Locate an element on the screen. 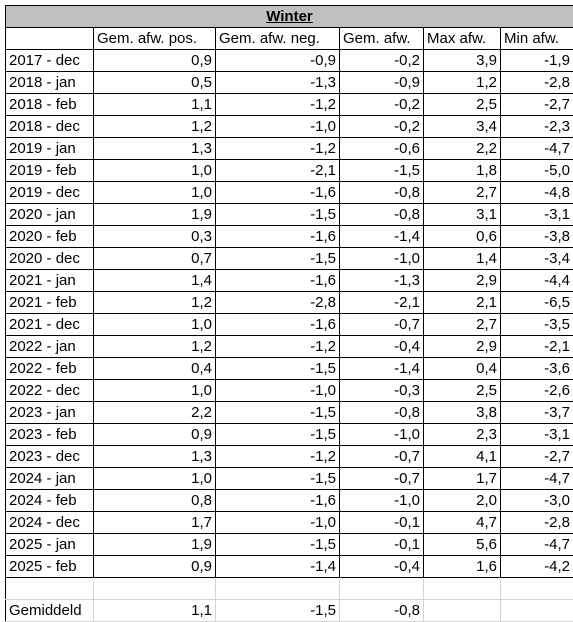 The height and width of the screenshot is (622, 573). value-cell: 1,3 is located at coordinates (155, 457).